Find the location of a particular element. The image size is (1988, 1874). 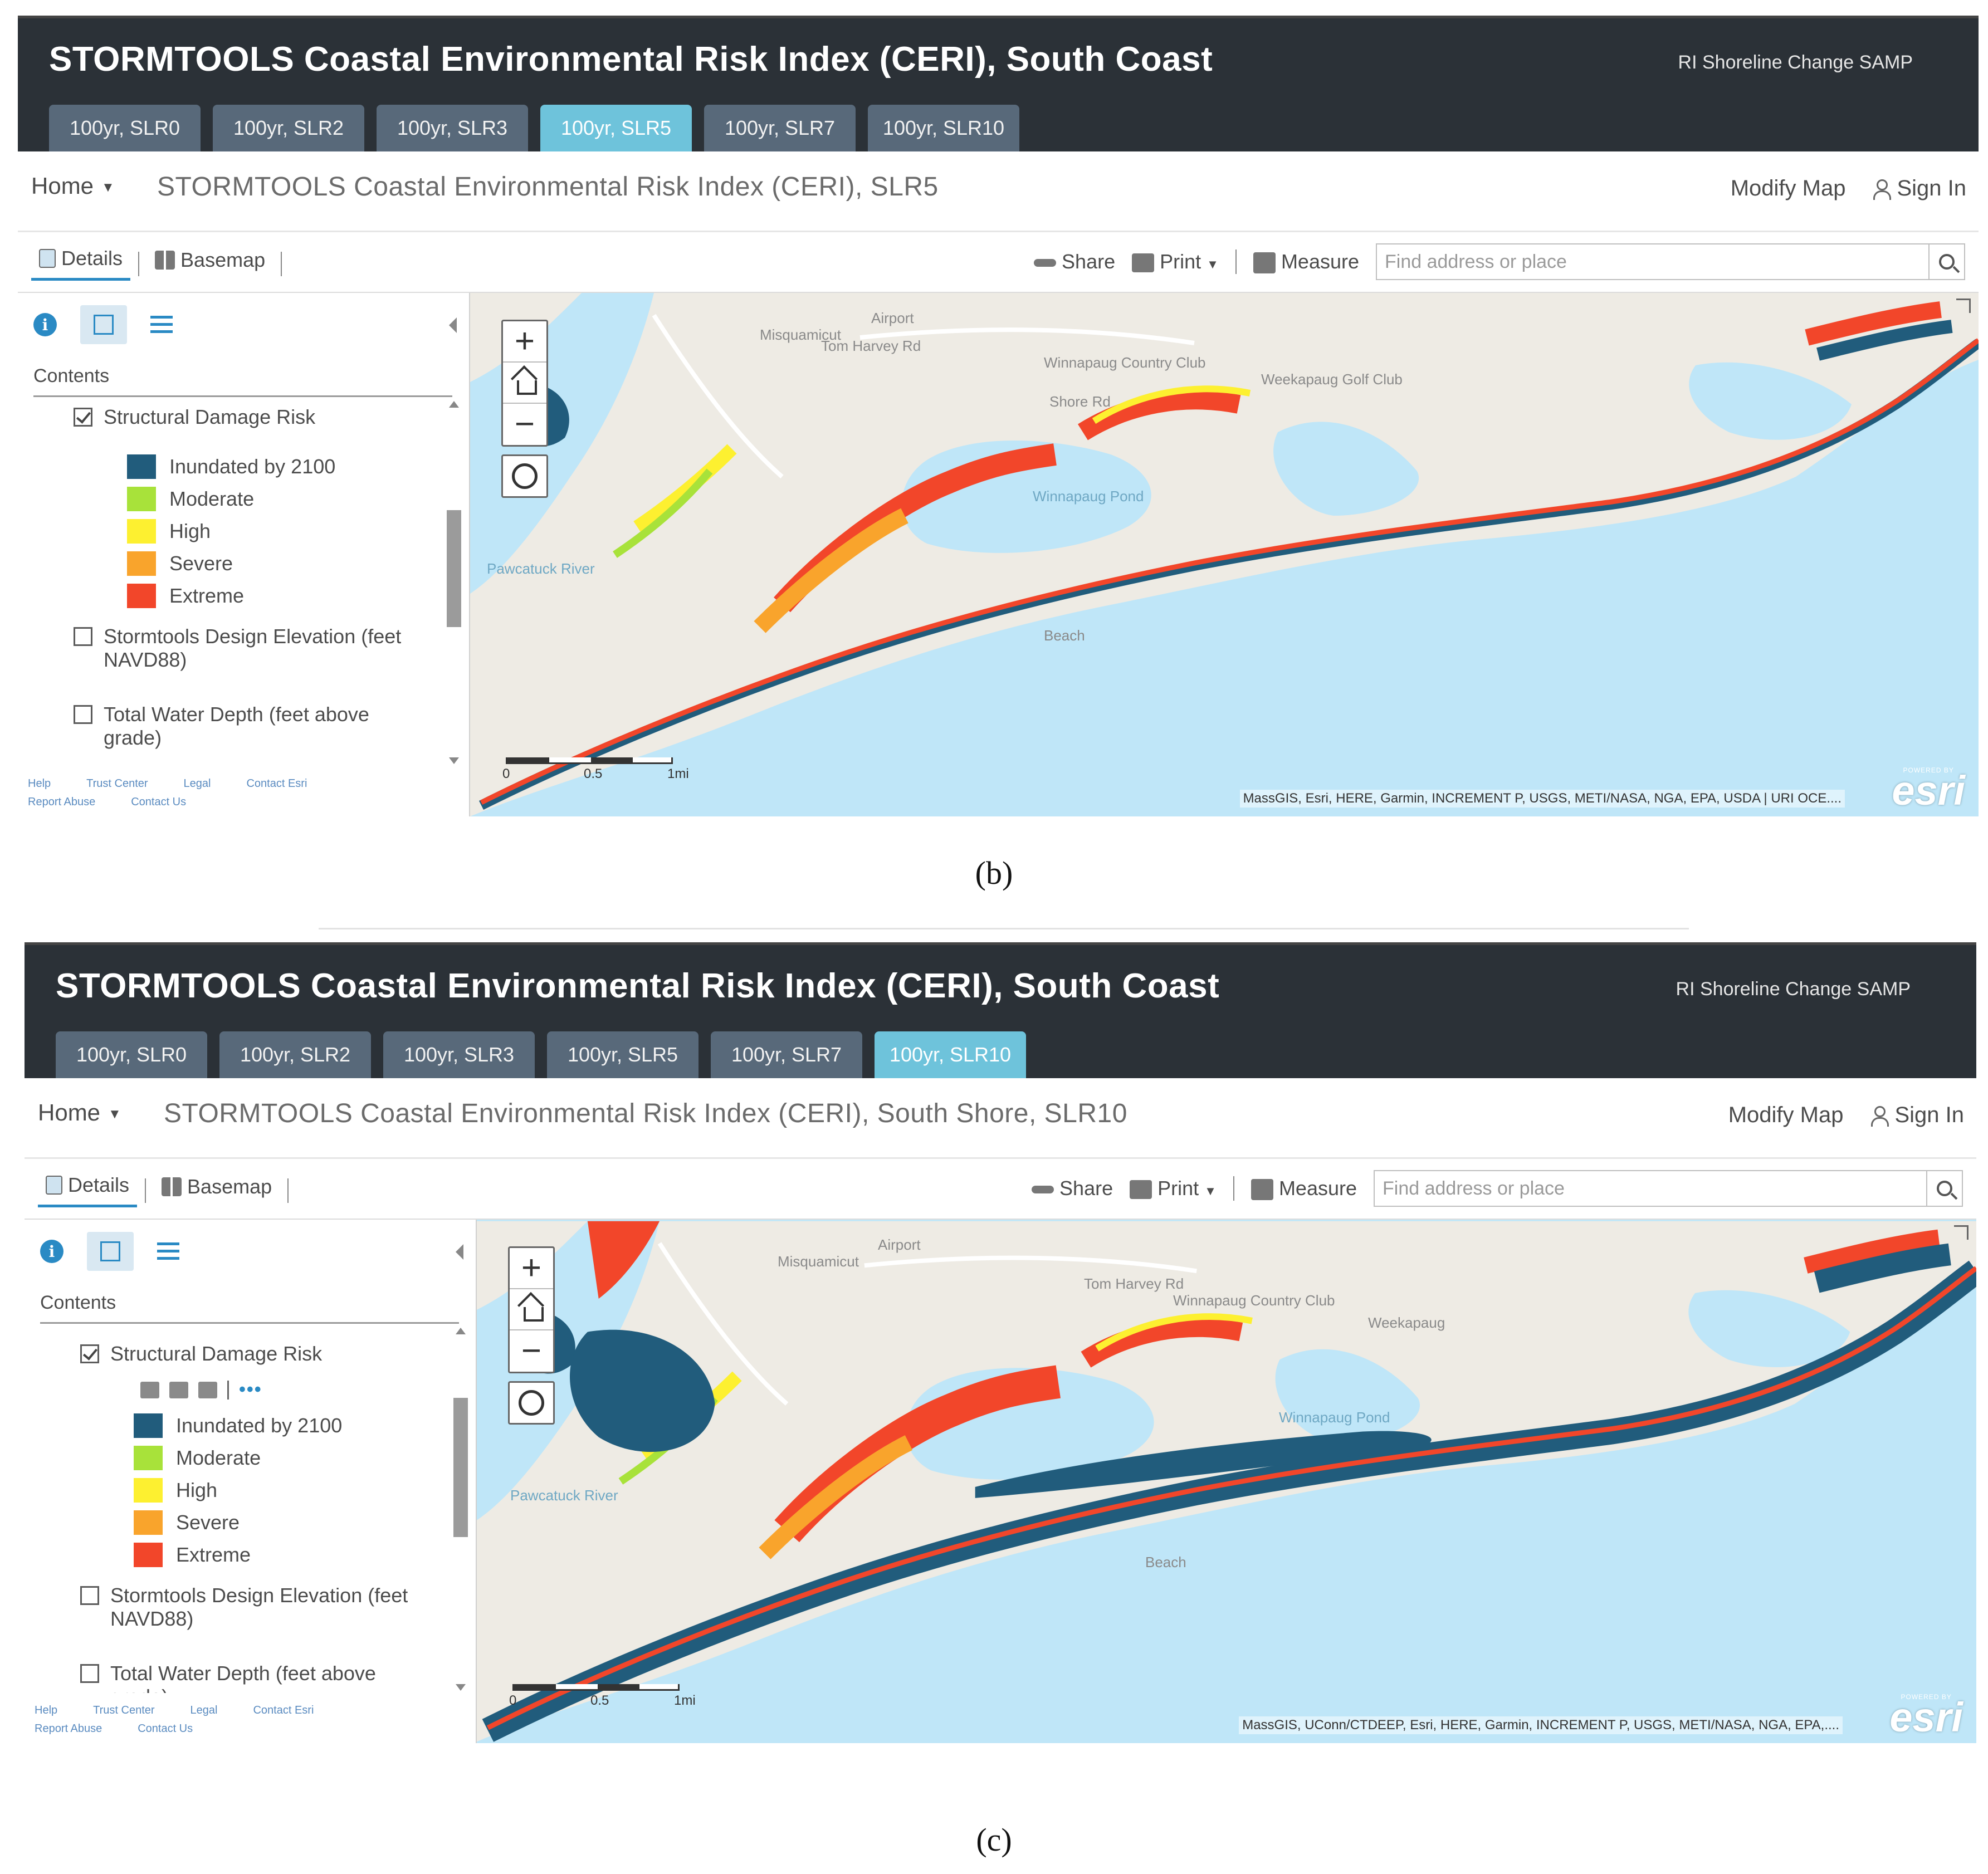

grid-icon is located at coordinates (178, 1389).